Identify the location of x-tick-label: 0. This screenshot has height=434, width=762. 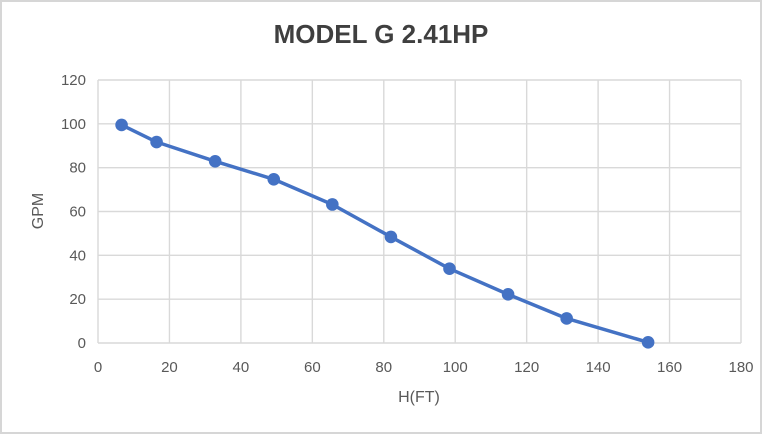
(98, 367).